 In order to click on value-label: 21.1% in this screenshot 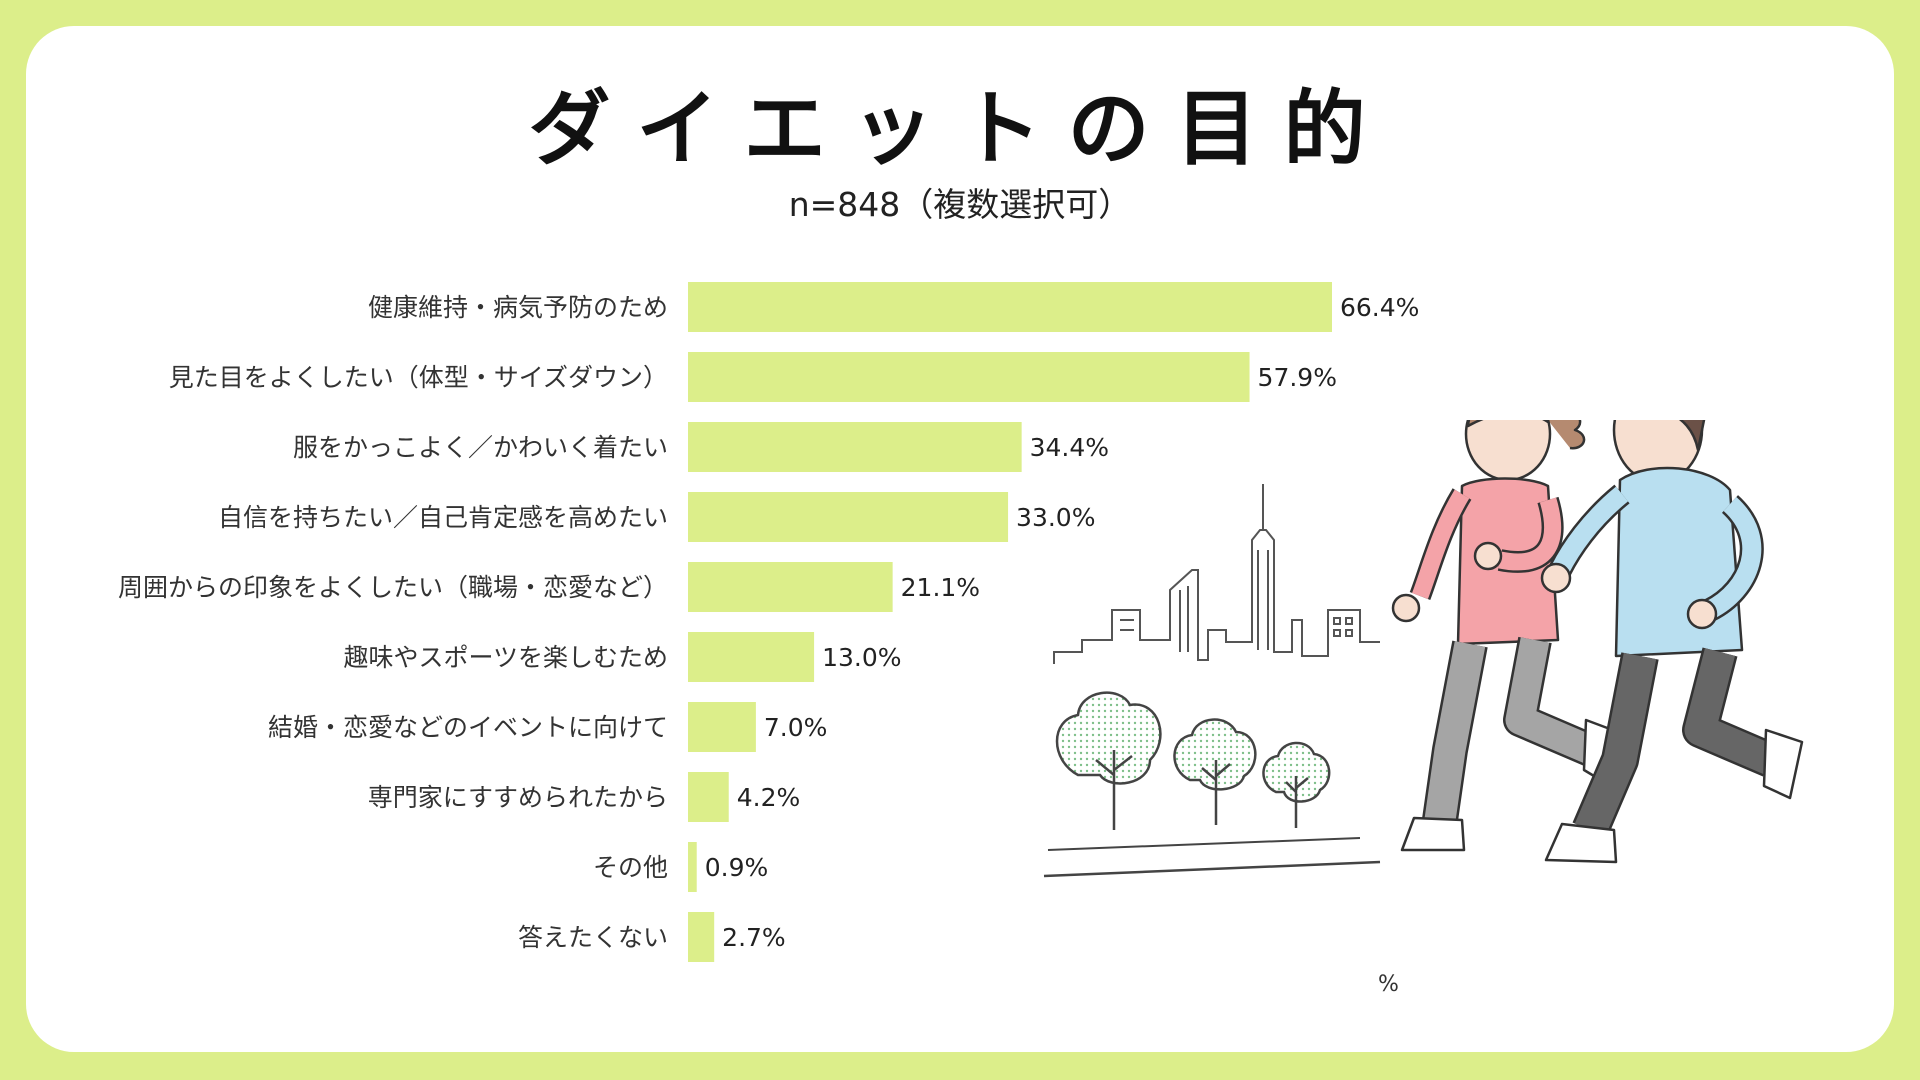, I will do `click(940, 587)`.